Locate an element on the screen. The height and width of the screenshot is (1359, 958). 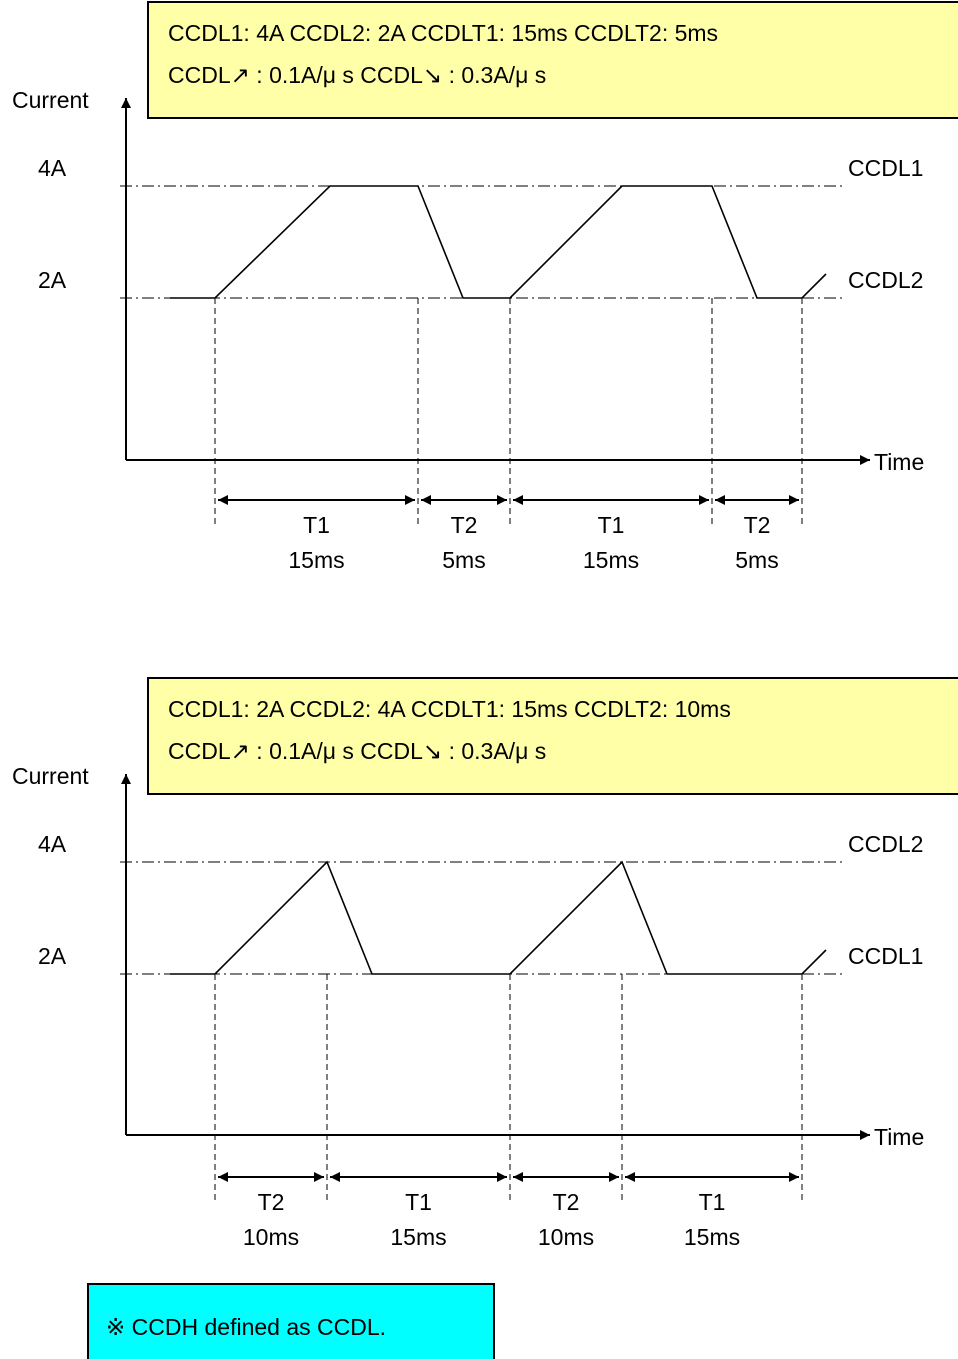
note-text: ※ CCDH defined as CCDL. is located at coordinates (246, 1327).